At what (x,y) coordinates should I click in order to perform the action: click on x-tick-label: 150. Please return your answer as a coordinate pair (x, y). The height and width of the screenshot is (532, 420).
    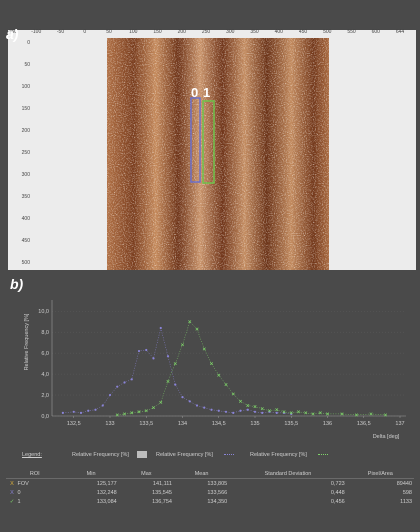
    Looking at the image, I should click on (157, 32).